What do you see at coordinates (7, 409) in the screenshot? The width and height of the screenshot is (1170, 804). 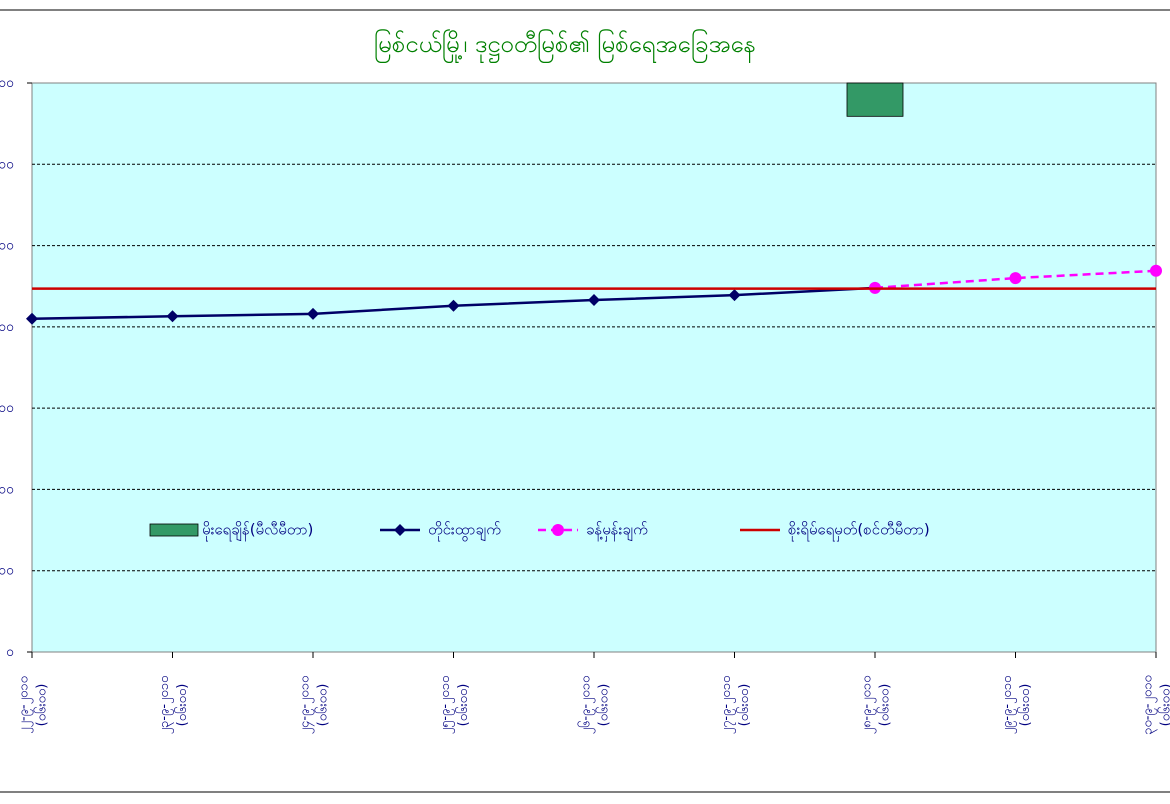 I see `y-tick-label: ၃၀၀` at bounding box center [7, 409].